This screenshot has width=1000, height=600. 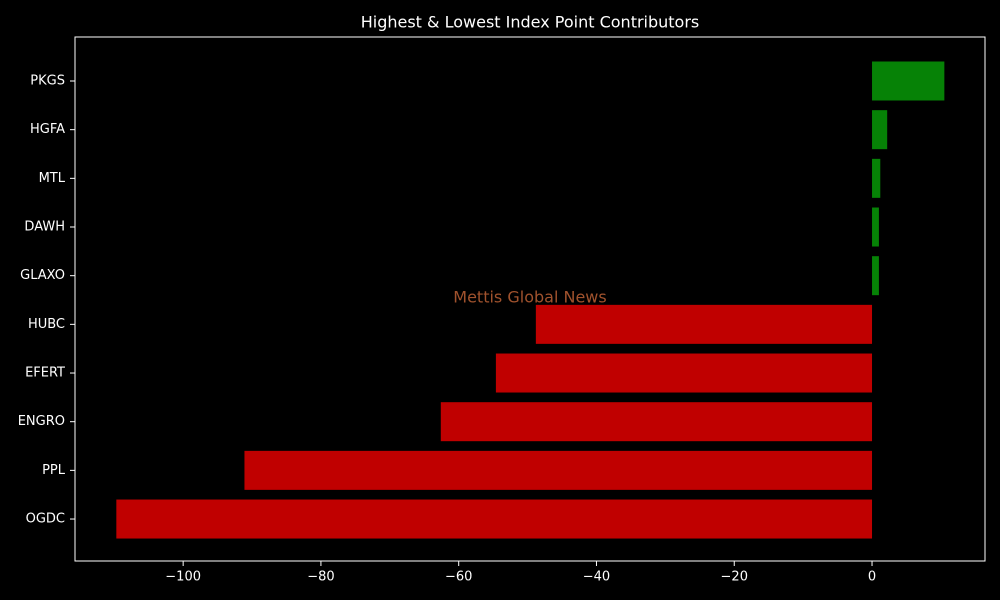 What do you see at coordinates (183, 577) in the screenshot?
I see `x-tick-label: −100` at bounding box center [183, 577].